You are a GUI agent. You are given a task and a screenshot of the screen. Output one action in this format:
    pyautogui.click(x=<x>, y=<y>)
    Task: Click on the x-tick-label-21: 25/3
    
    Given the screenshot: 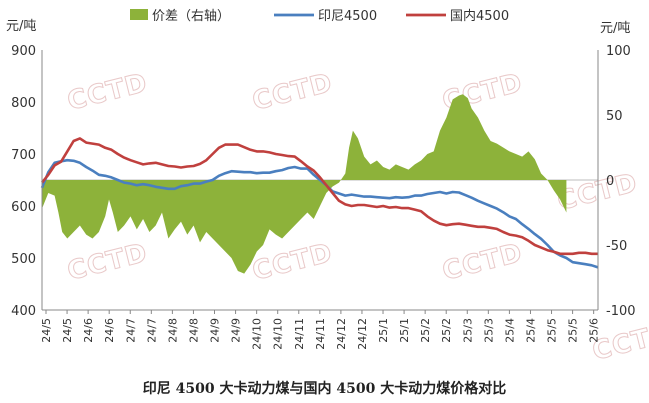 What is the action you would take?
    pyautogui.click(x=488, y=330)
    